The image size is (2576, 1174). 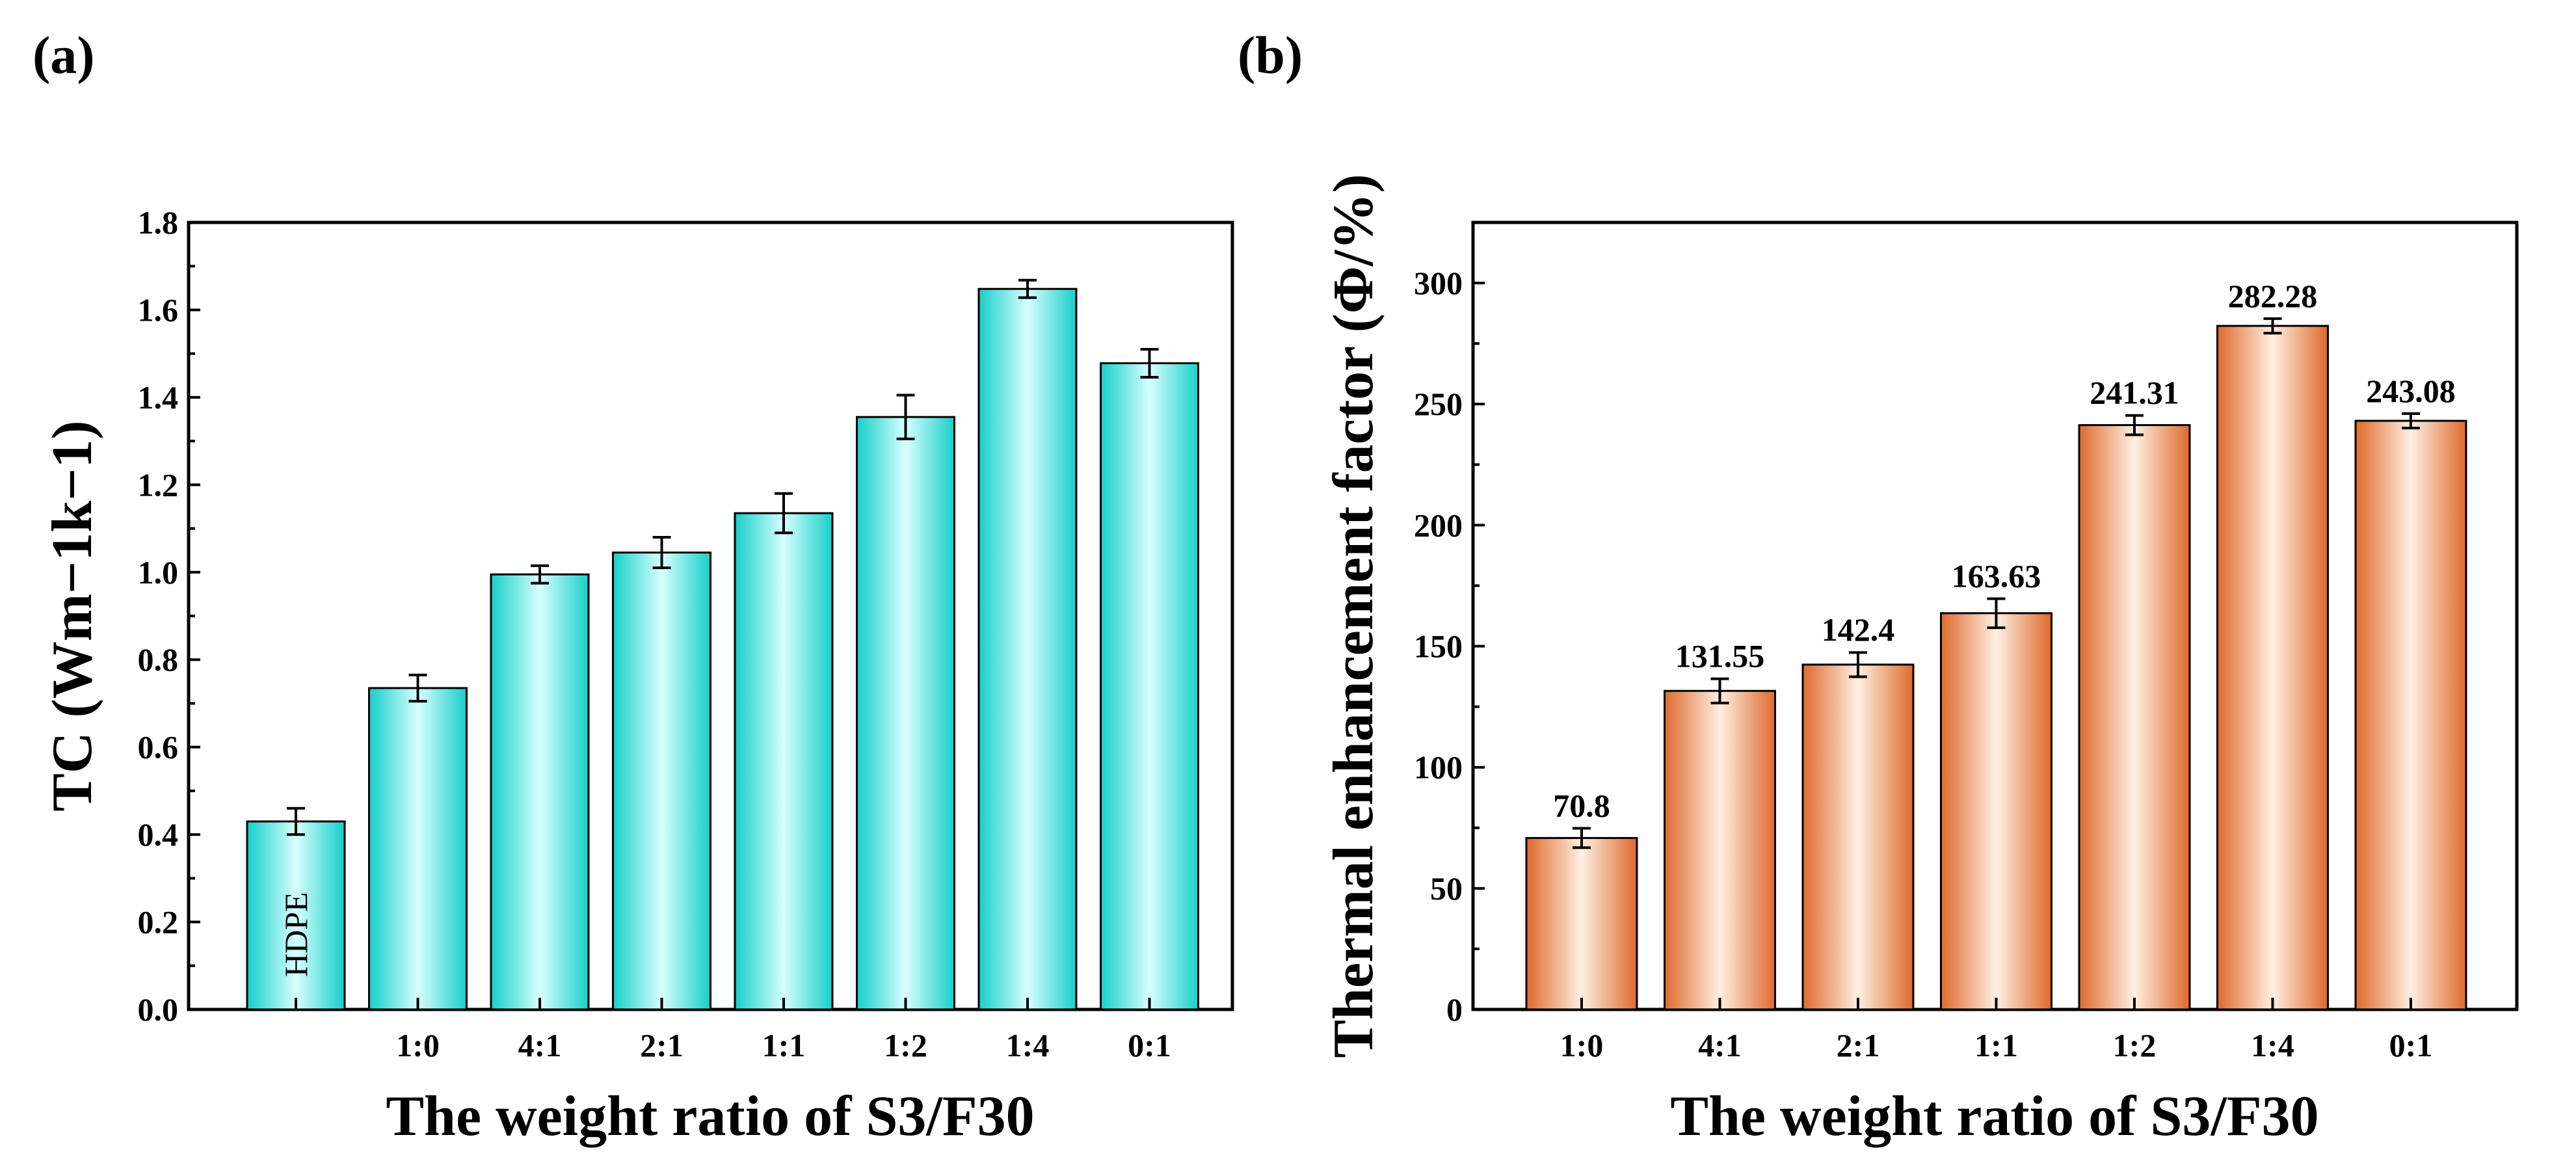 What do you see at coordinates (733, 1030) in the screenshot?
I see `x-axis-a: 1:0 4:1 2:1 1:1 1:2 1:4 0:1` at bounding box center [733, 1030].